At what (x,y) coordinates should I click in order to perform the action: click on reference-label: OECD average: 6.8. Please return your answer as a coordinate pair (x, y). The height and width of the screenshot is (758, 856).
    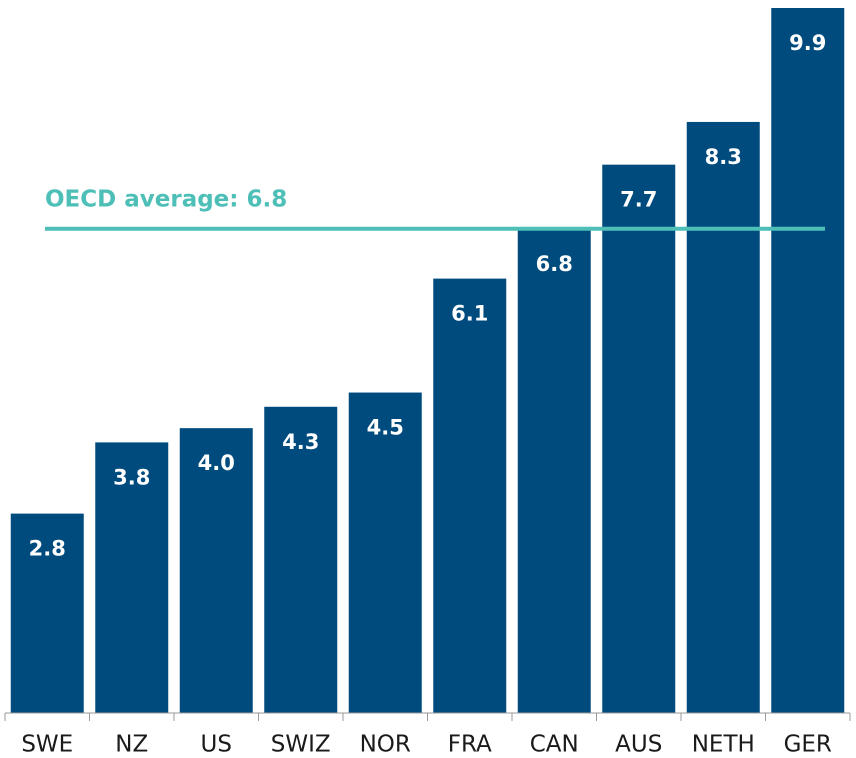
    Looking at the image, I should click on (166, 199).